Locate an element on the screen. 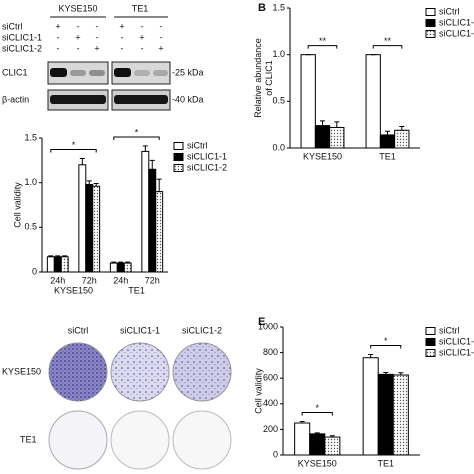  row-label: TE1 is located at coordinates (28, 439).